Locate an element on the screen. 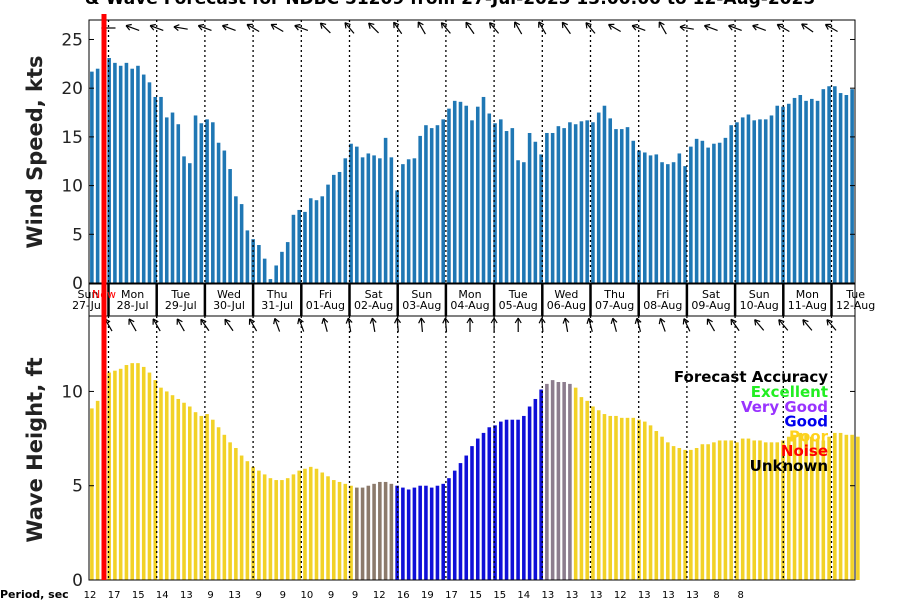 The height and width of the screenshot is (604, 900). period-value: 9 is located at coordinates (331, 595).